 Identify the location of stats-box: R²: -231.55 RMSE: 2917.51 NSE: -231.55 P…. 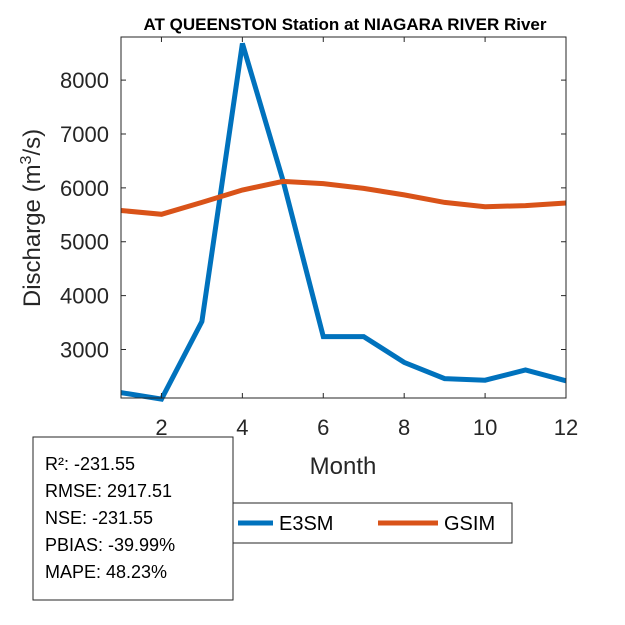
(133, 518).